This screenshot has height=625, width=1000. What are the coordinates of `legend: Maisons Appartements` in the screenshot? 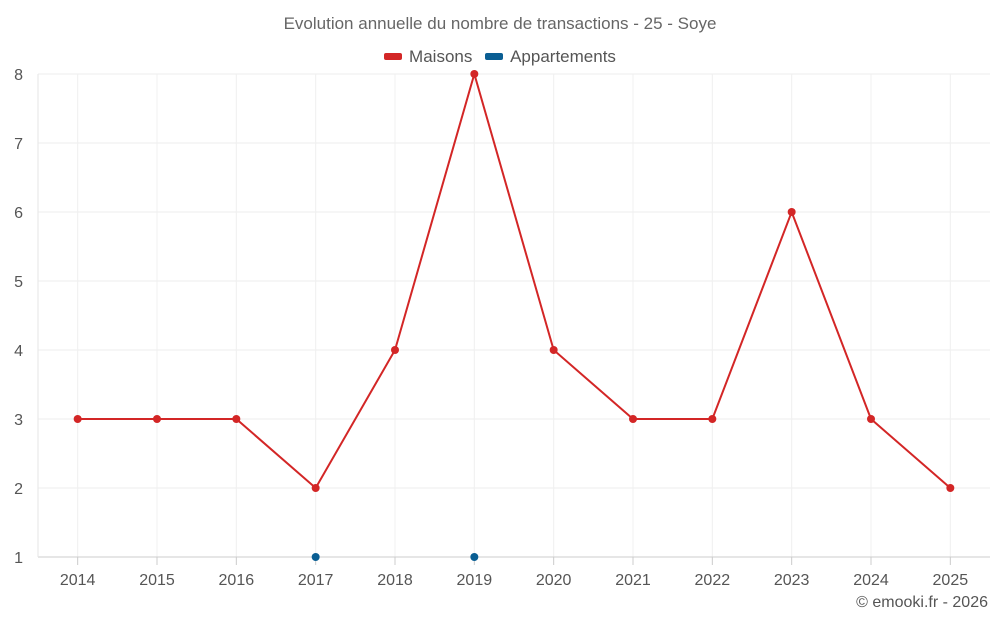 It's located at (500, 56).